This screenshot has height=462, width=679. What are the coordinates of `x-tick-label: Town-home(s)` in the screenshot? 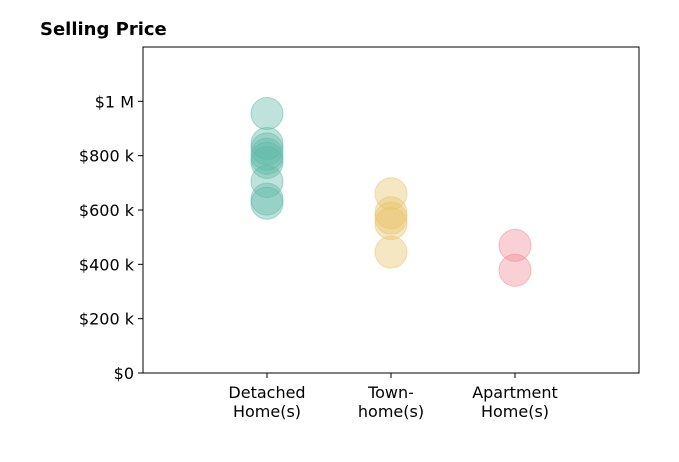 It's located at (391, 402).